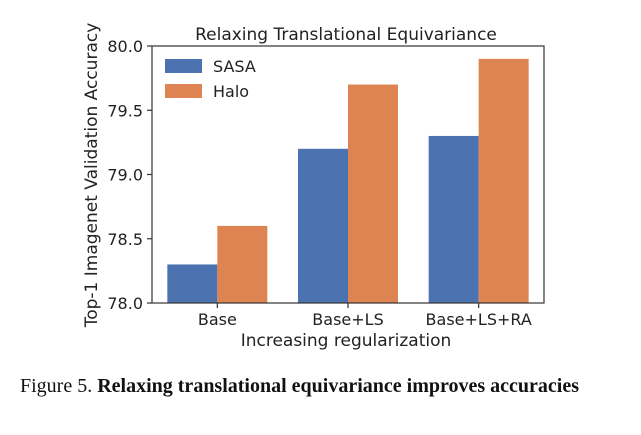 The width and height of the screenshot is (641, 435). Describe the element at coordinates (210, 79) in the screenshot. I see `legend: SASA Halo` at that location.